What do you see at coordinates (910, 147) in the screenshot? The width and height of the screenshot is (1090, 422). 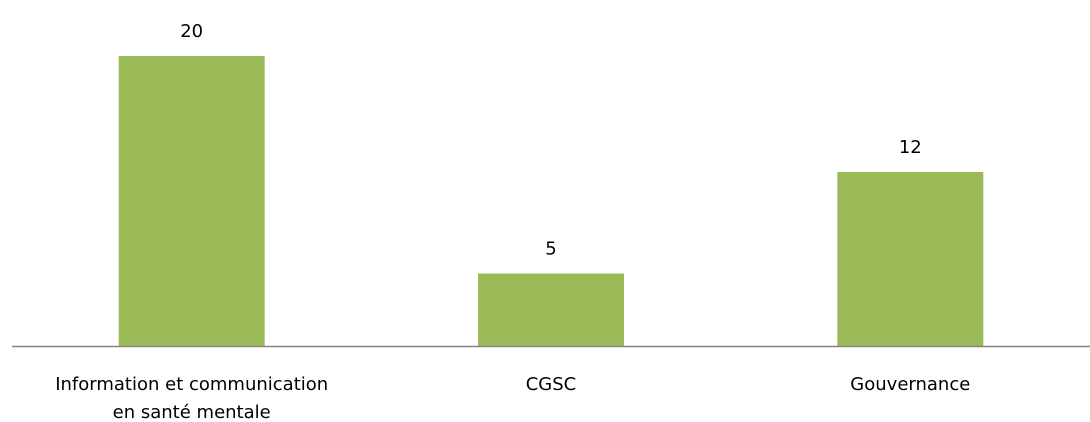 I see `data-label-2: 12` at bounding box center [910, 147].